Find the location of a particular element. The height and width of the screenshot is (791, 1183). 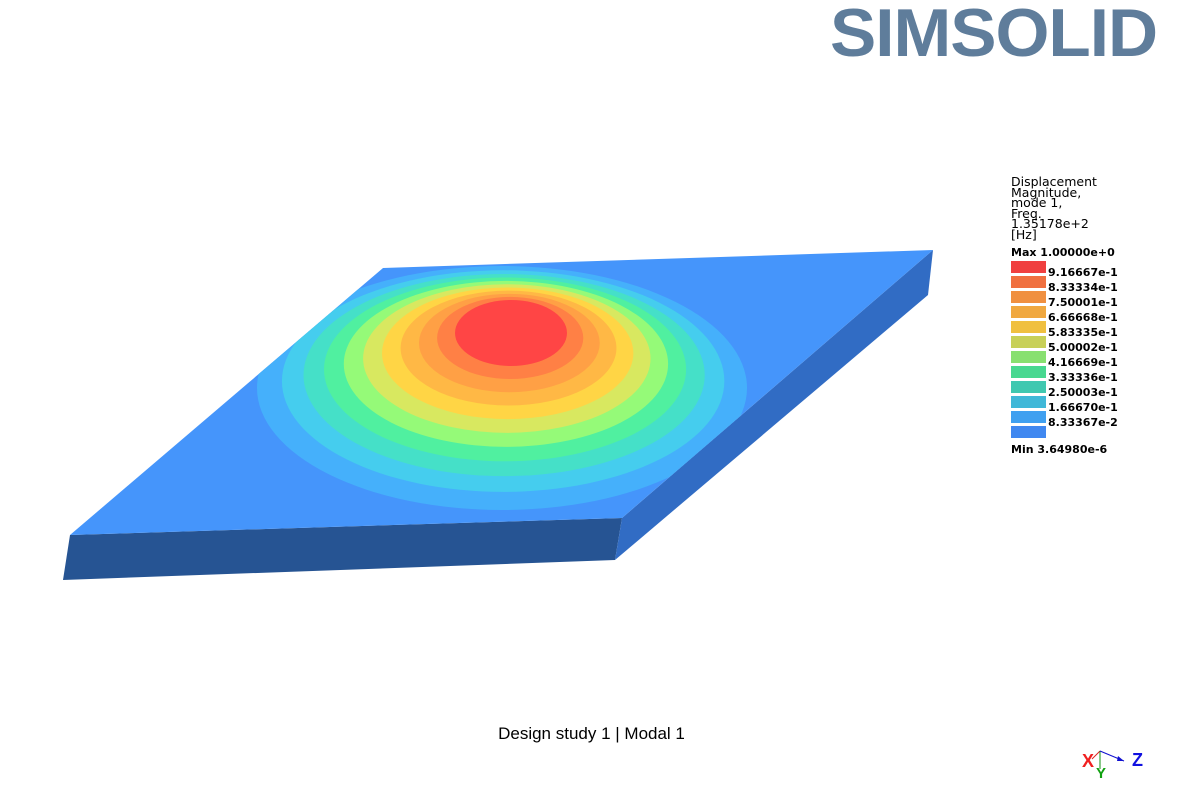

legend-value: 8.33367e-2 is located at coordinates (1083, 422).